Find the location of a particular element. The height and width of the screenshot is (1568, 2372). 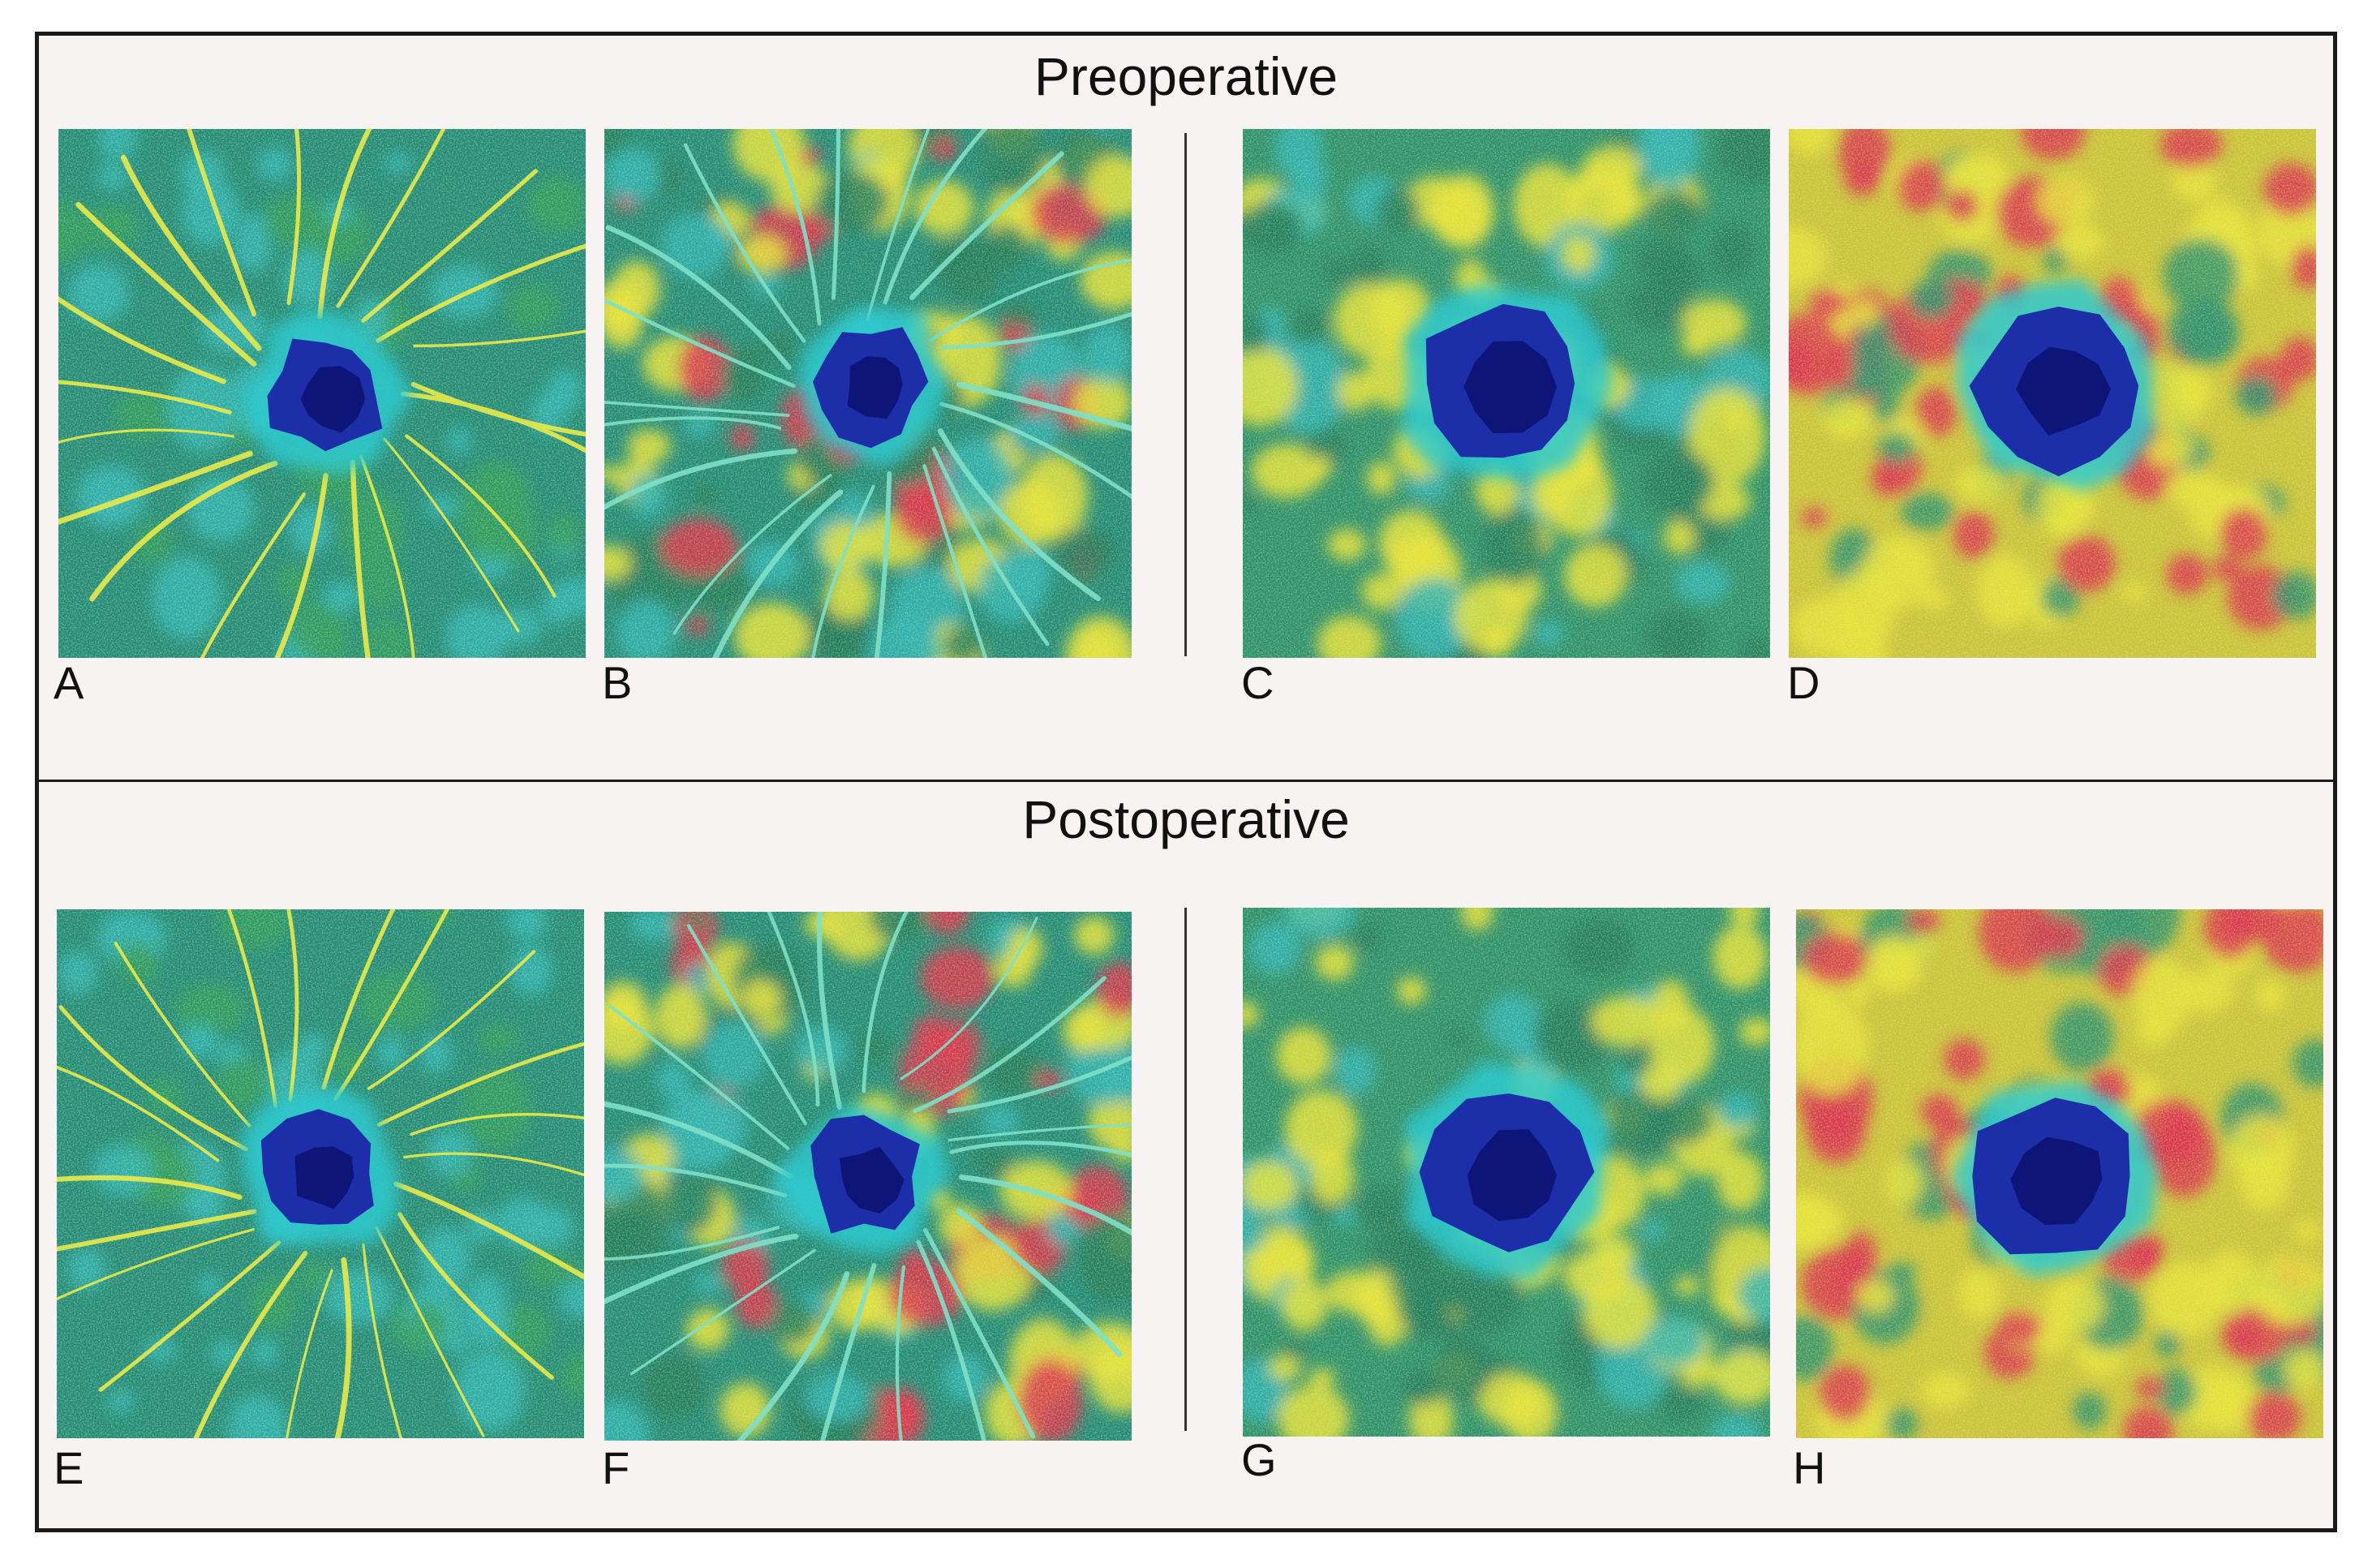

panel-label-f: F is located at coordinates (616, 1467).